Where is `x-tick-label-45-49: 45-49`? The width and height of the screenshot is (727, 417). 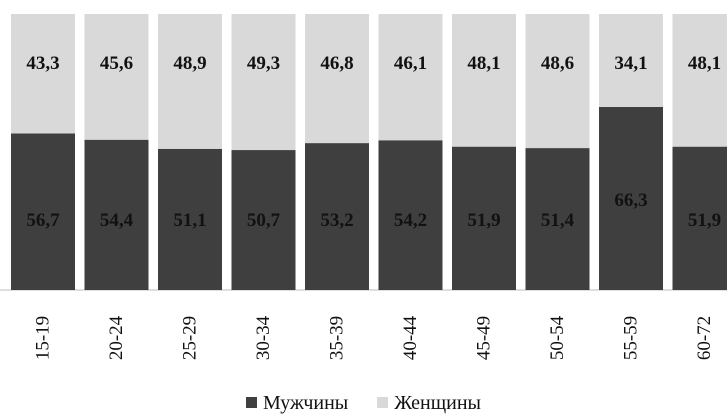
x-tick-label-45-49: 45-49 is located at coordinates (484, 338).